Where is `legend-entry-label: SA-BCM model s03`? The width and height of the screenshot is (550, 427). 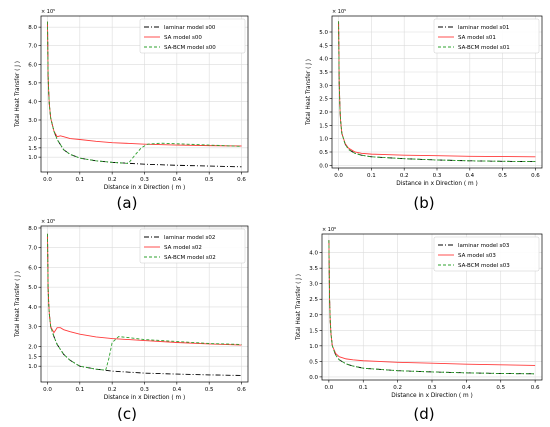
legend-entry-label: SA-BCM model s03 is located at coordinates (484, 266).